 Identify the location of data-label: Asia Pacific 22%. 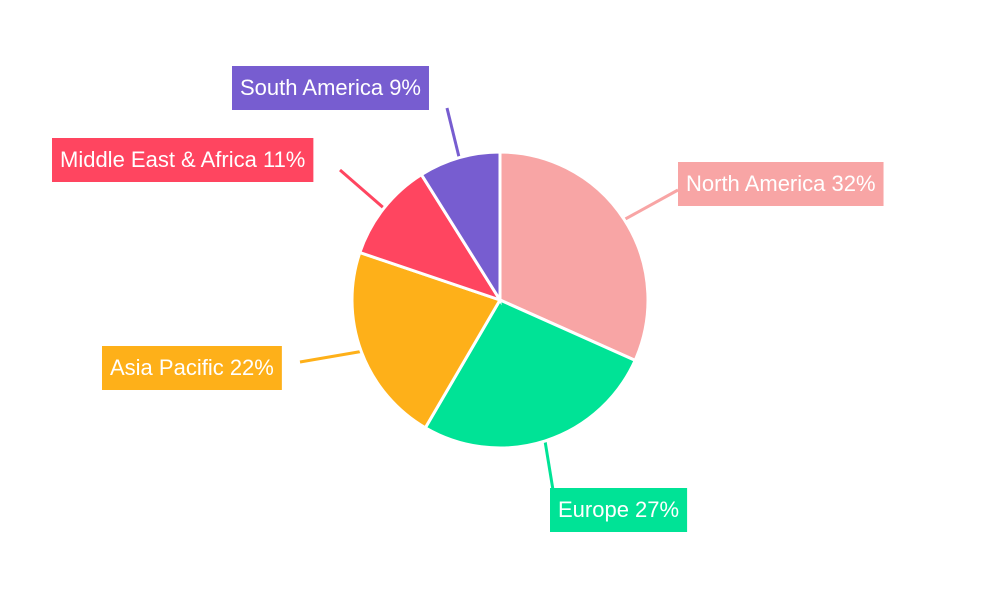
(192, 367).